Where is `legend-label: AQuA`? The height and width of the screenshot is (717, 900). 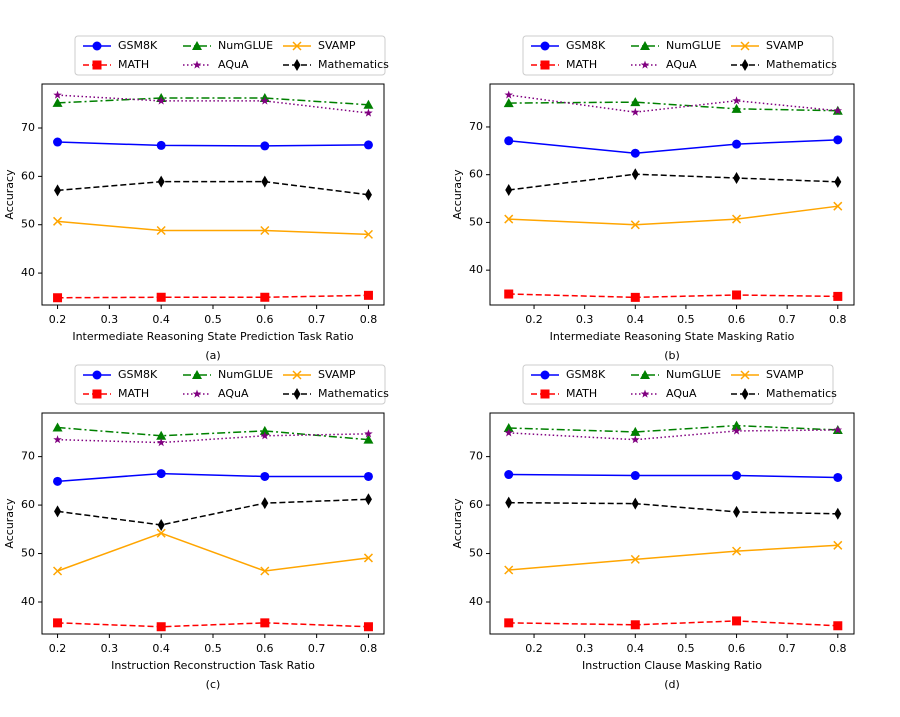
legend-label: AQuA is located at coordinates (681, 393).